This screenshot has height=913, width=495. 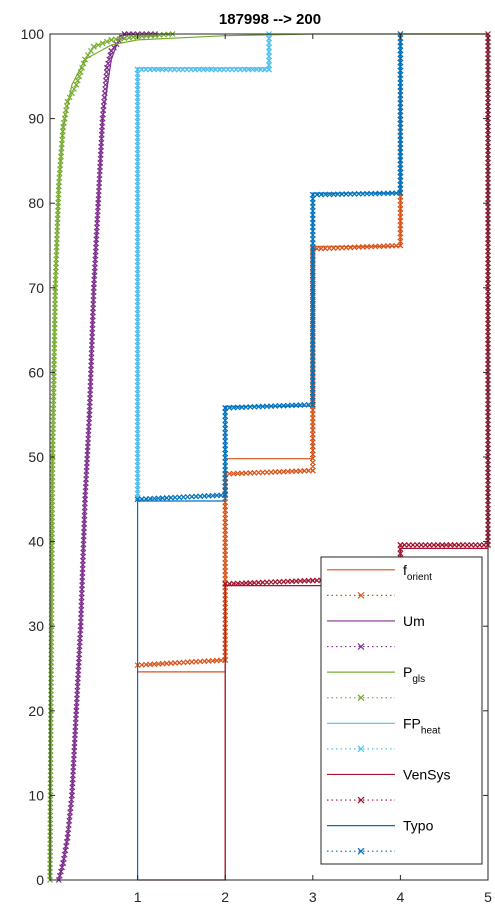 I want to click on x-tick-label: 1, so click(x=138, y=897).